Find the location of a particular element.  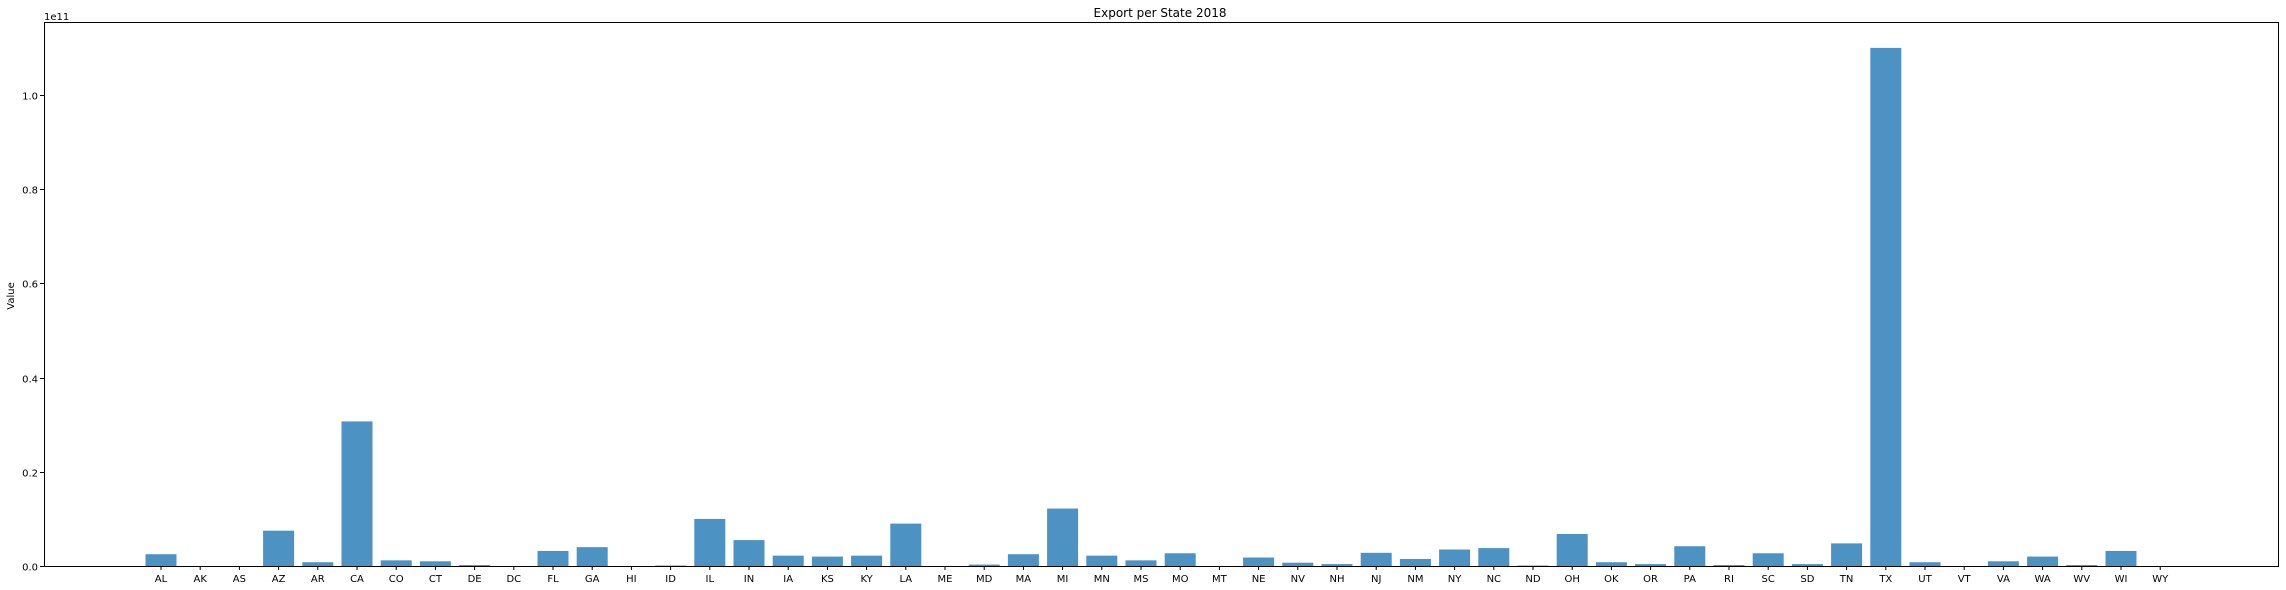

x-tick-label-nc: NC is located at coordinates (1494, 579).